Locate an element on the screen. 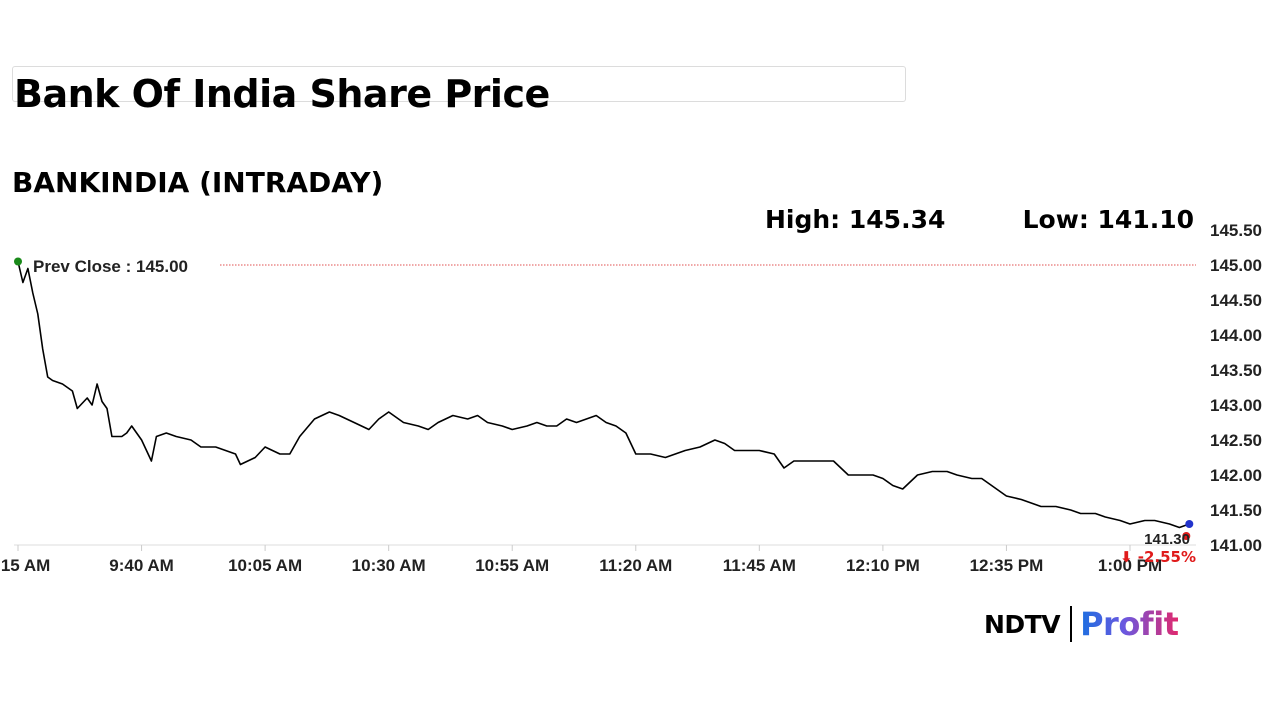 This screenshot has height=720, width=1280. y-tick-label: 144.00 is located at coordinates (1236, 335).